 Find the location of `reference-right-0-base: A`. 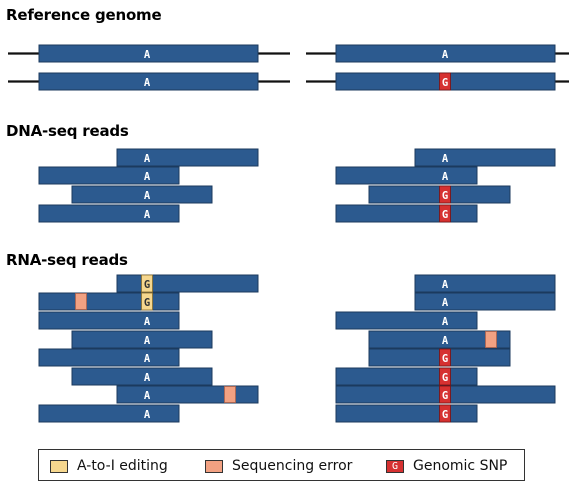

reference-right-0-base: A is located at coordinates (445, 55).